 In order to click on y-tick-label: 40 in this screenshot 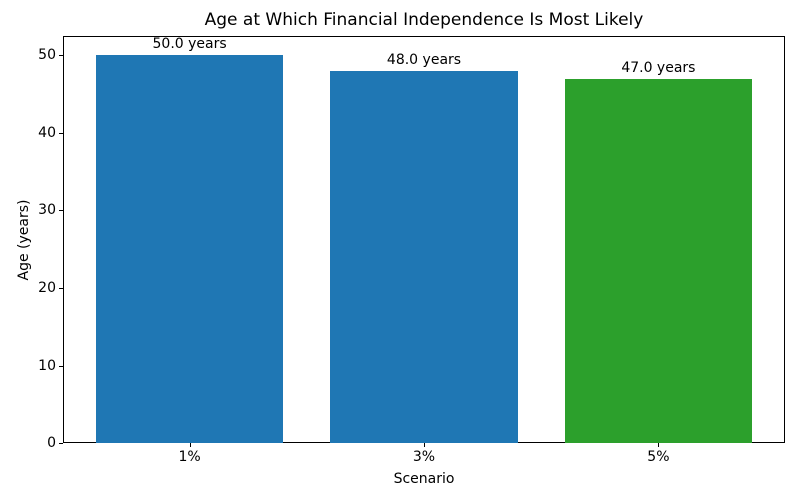, I will do `click(47, 132)`.